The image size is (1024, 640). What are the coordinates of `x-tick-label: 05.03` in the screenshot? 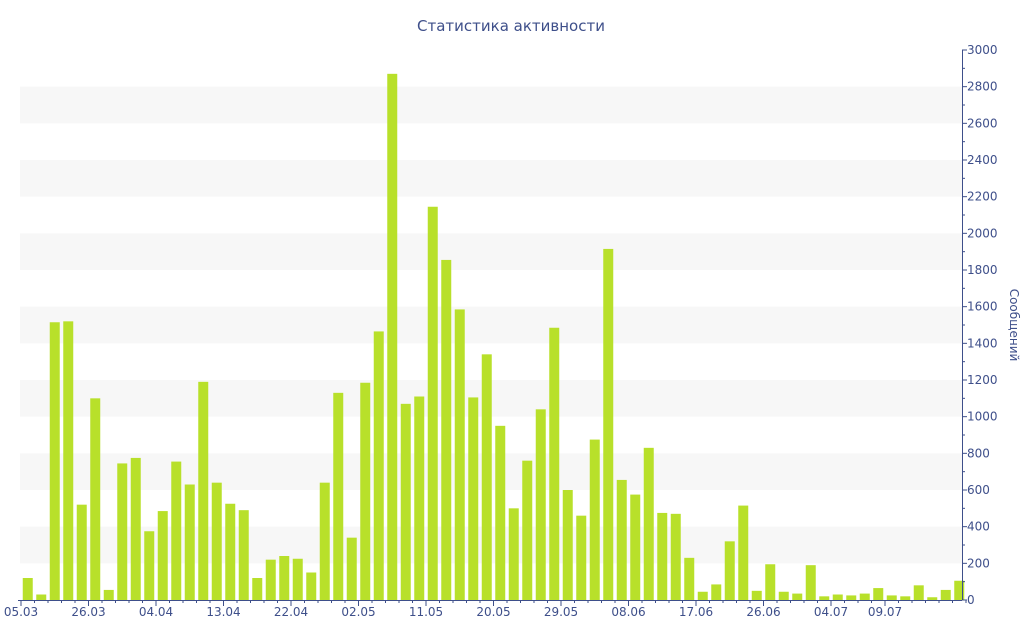 It's located at (21, 612).